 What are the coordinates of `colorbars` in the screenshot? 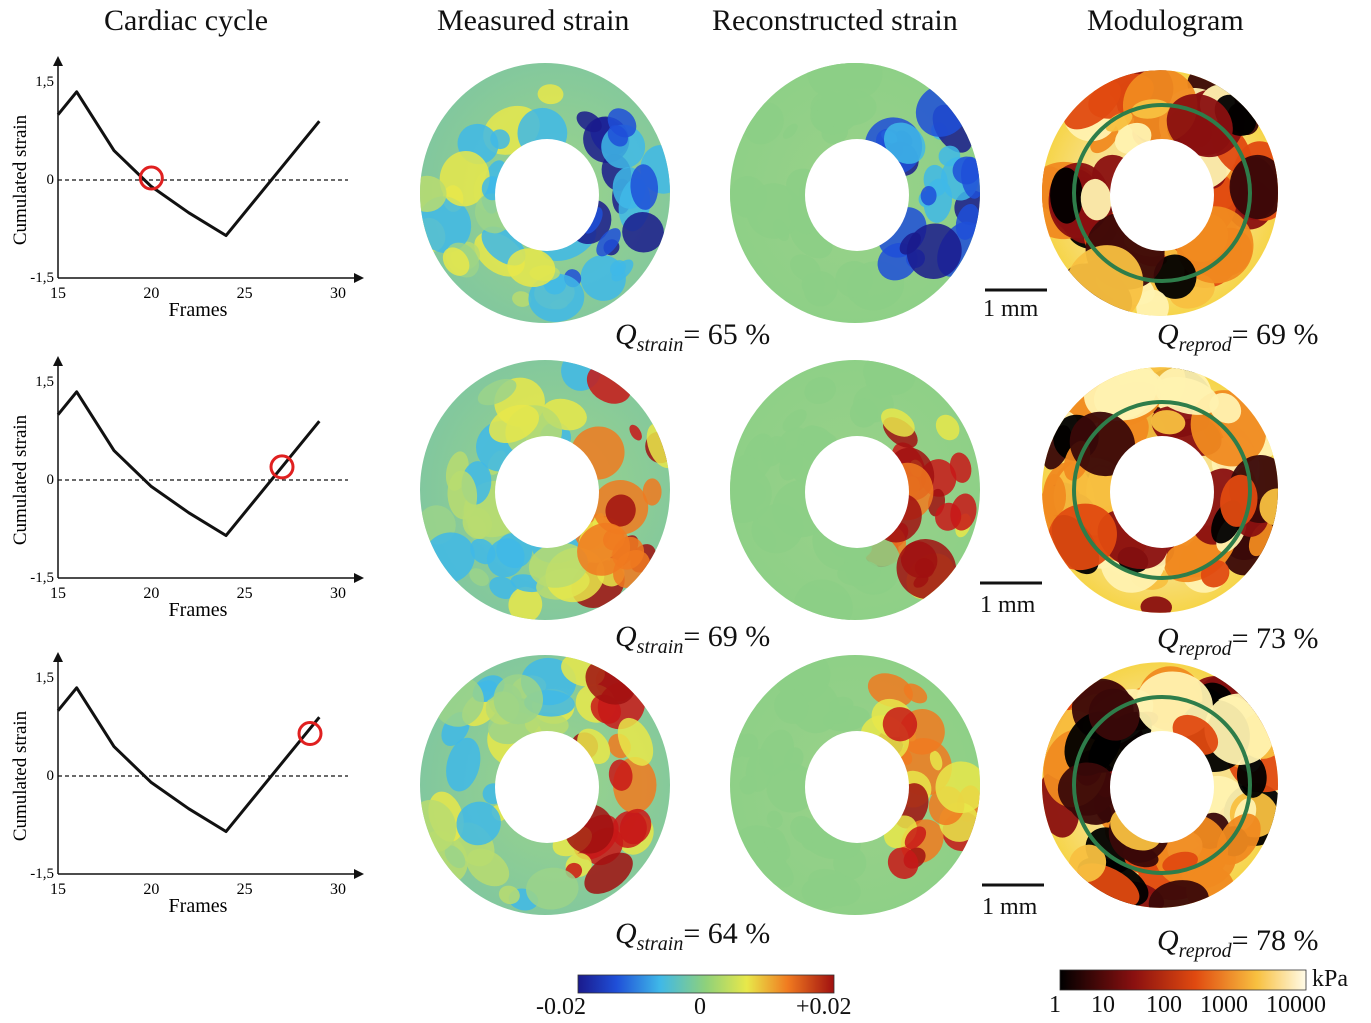 It's located at (942, 981).